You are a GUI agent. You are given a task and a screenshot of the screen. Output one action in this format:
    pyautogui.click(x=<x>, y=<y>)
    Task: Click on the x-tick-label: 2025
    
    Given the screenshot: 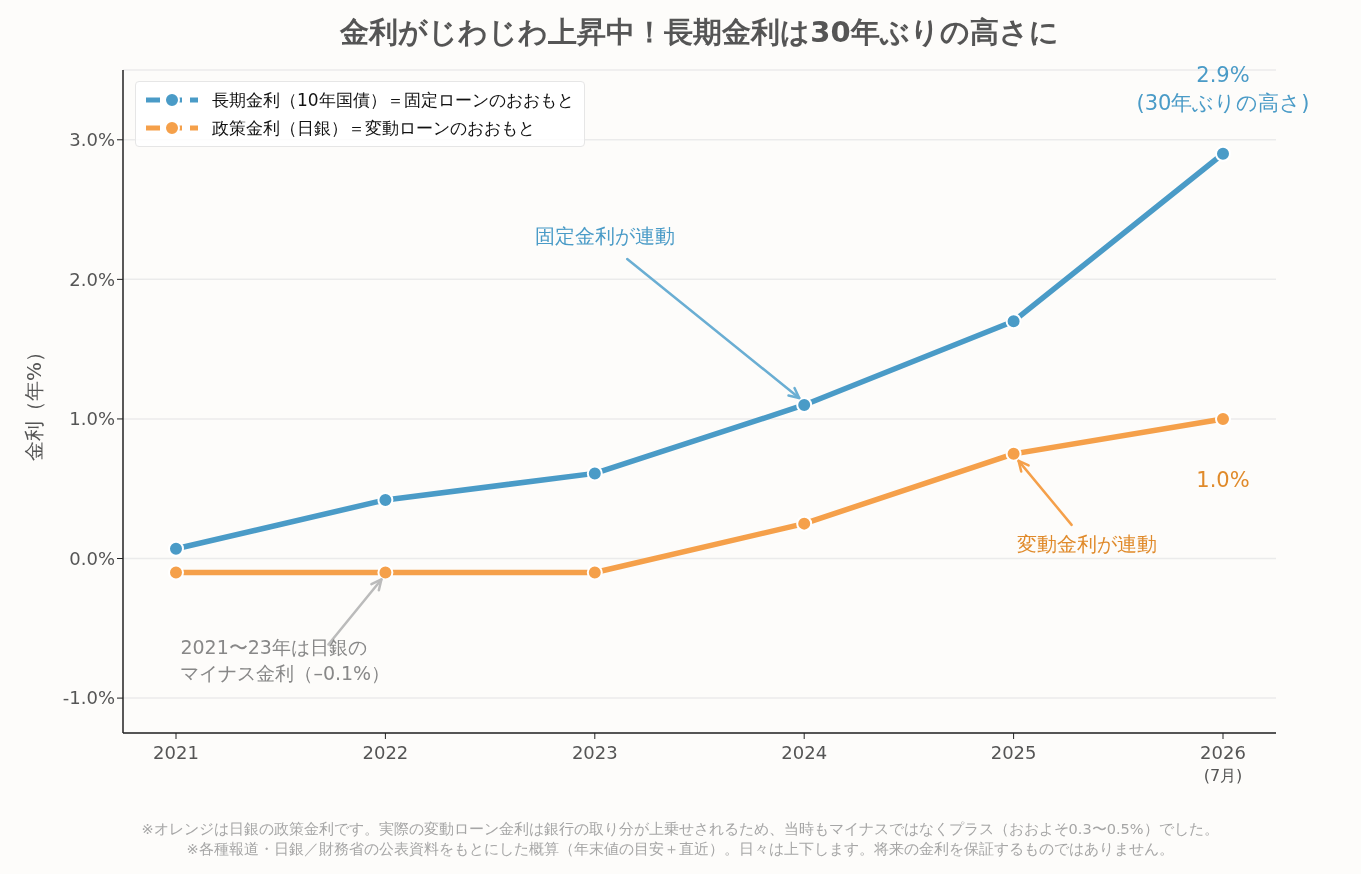 What is the action you would take?
    pyautogui.click(x=1013, y=752)
    